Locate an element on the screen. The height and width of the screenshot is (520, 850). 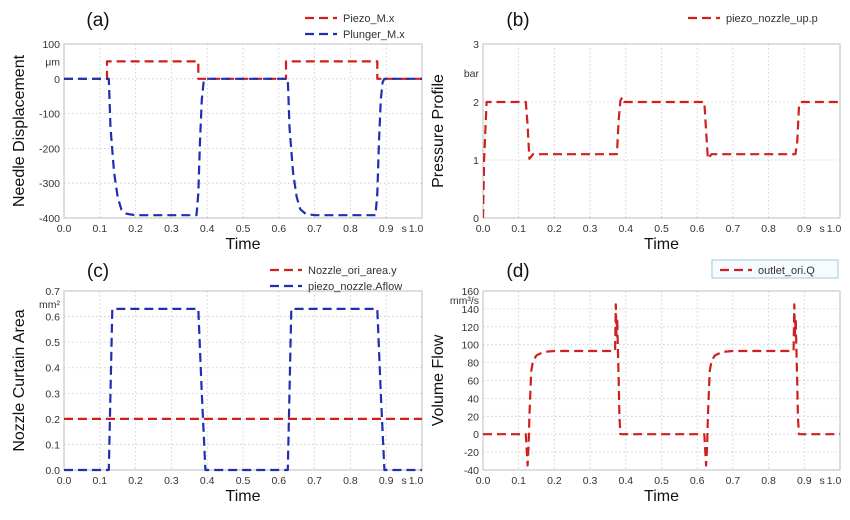
legend: Piezo_M.x Plunger_M.x is located at coordinates (355, 27).